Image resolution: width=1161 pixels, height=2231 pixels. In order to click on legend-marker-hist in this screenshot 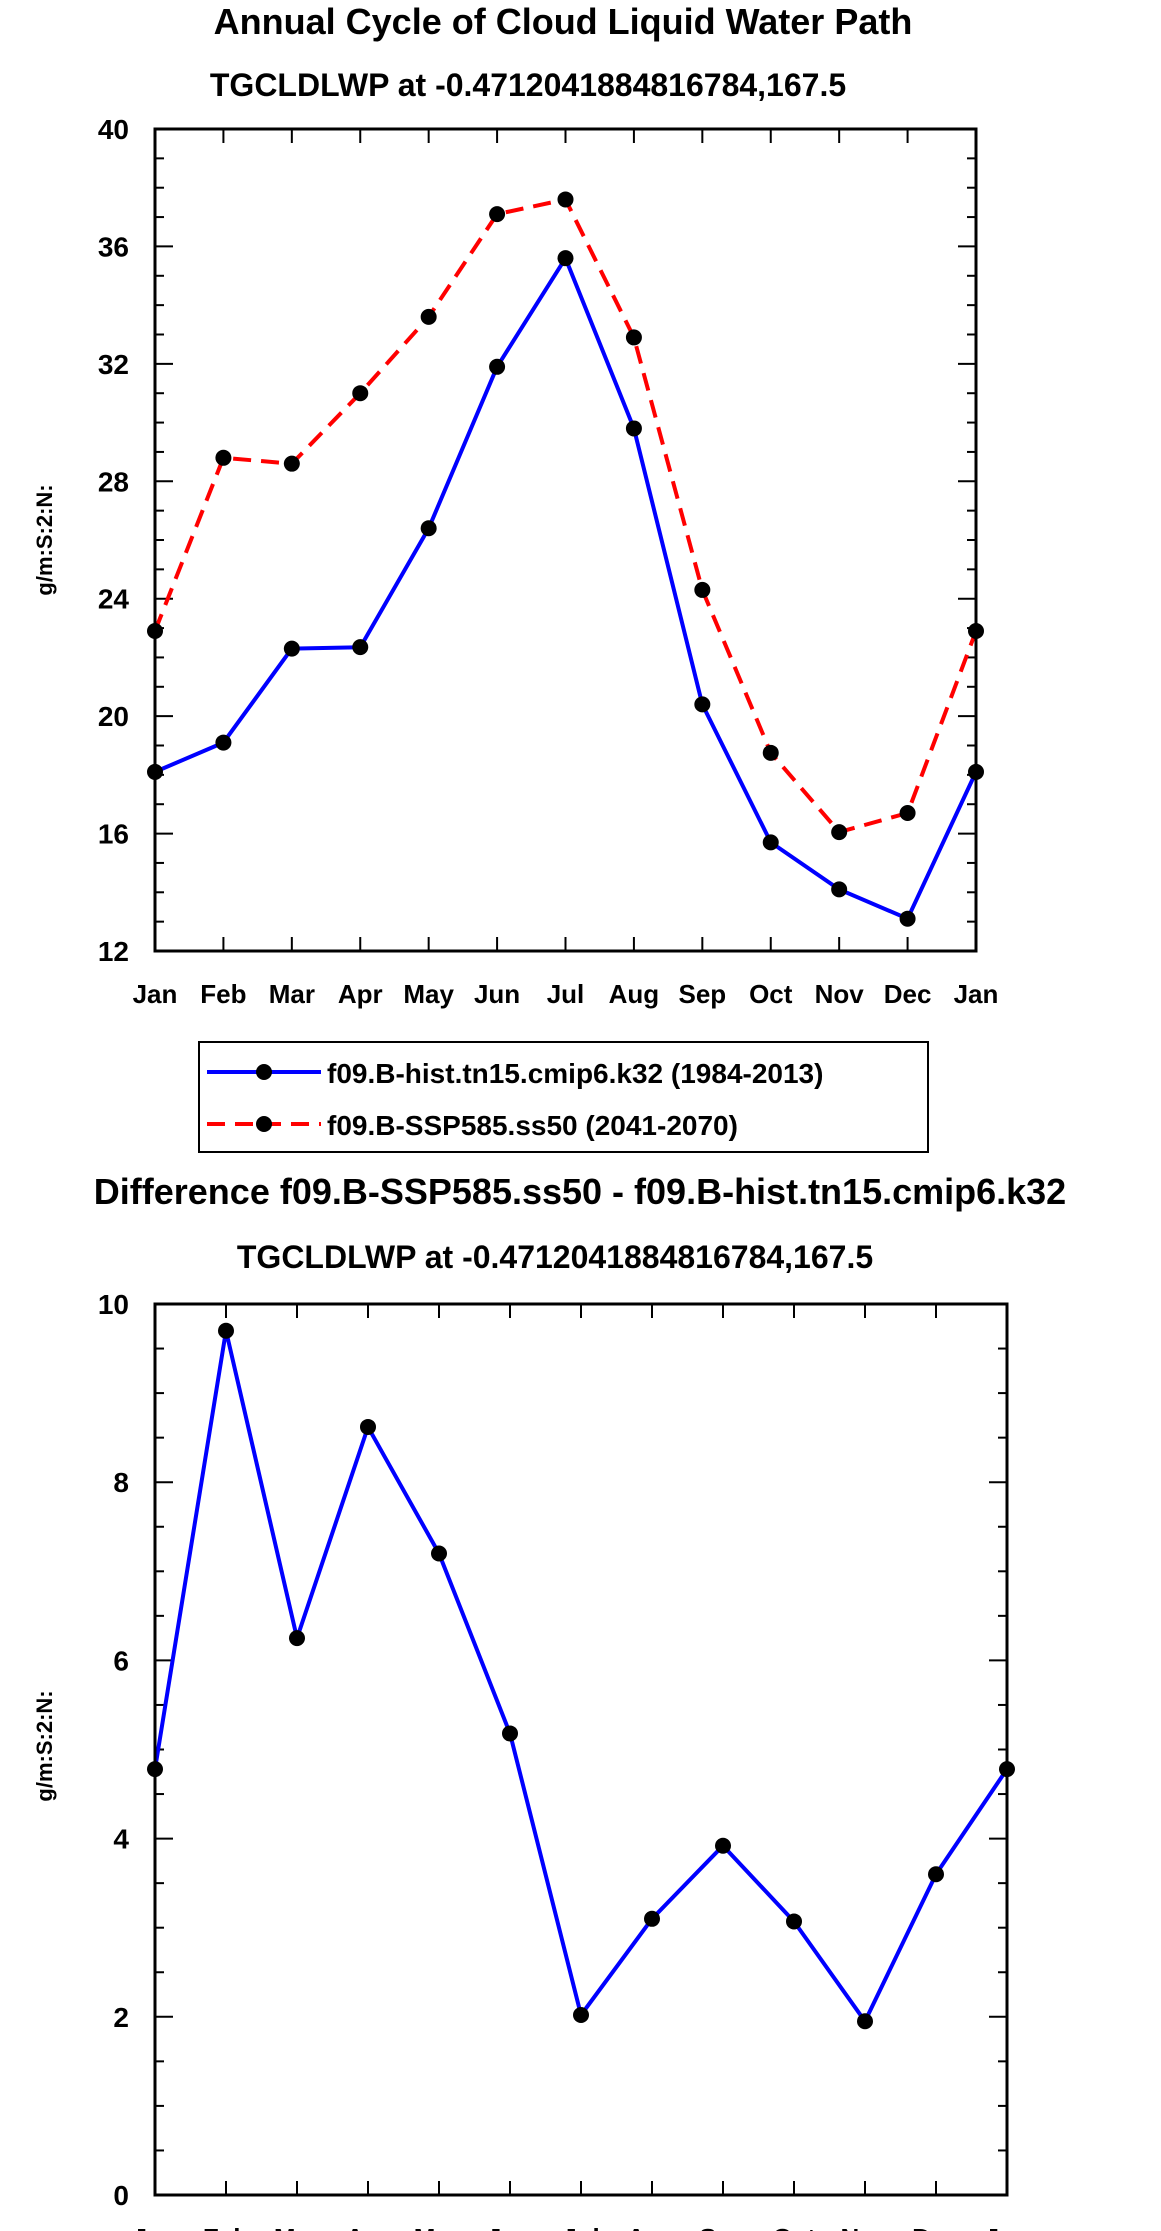, I will do `click(264, 1072)`.